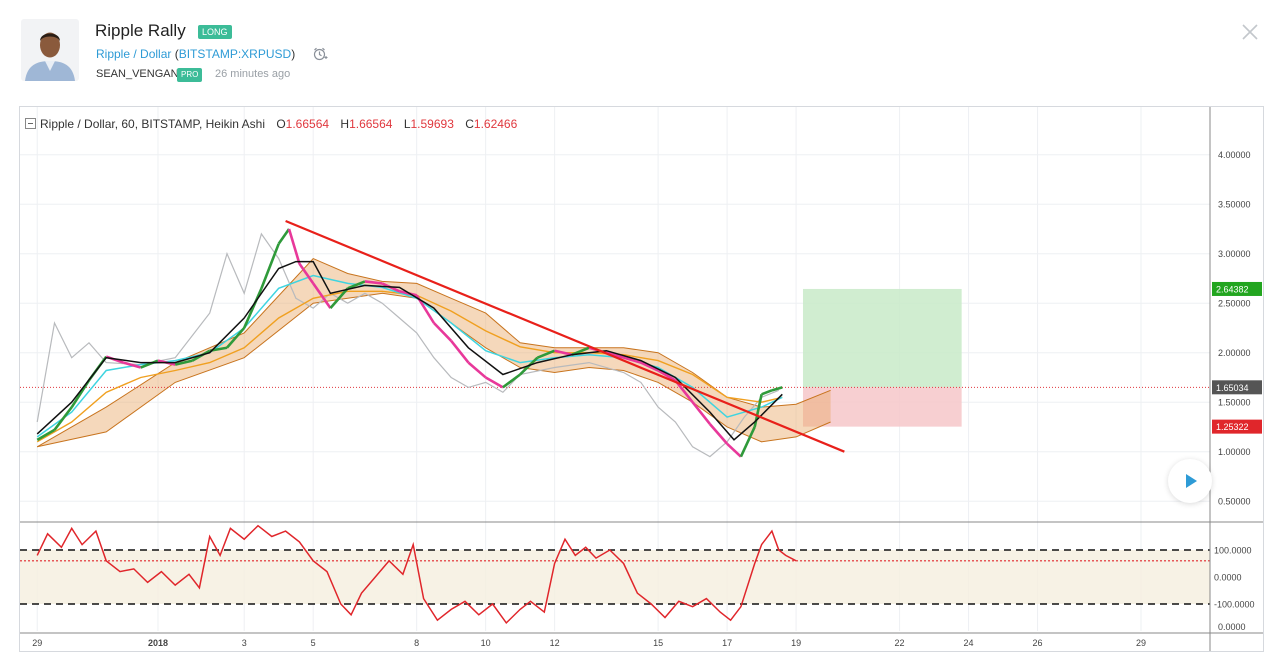 Image resolution: width=1280 pixels, height=658 pixels. What do you see at coordinates (409, 356) in the screenshot?
I see `ma-cyan-line` at bounding box center [409, 356].